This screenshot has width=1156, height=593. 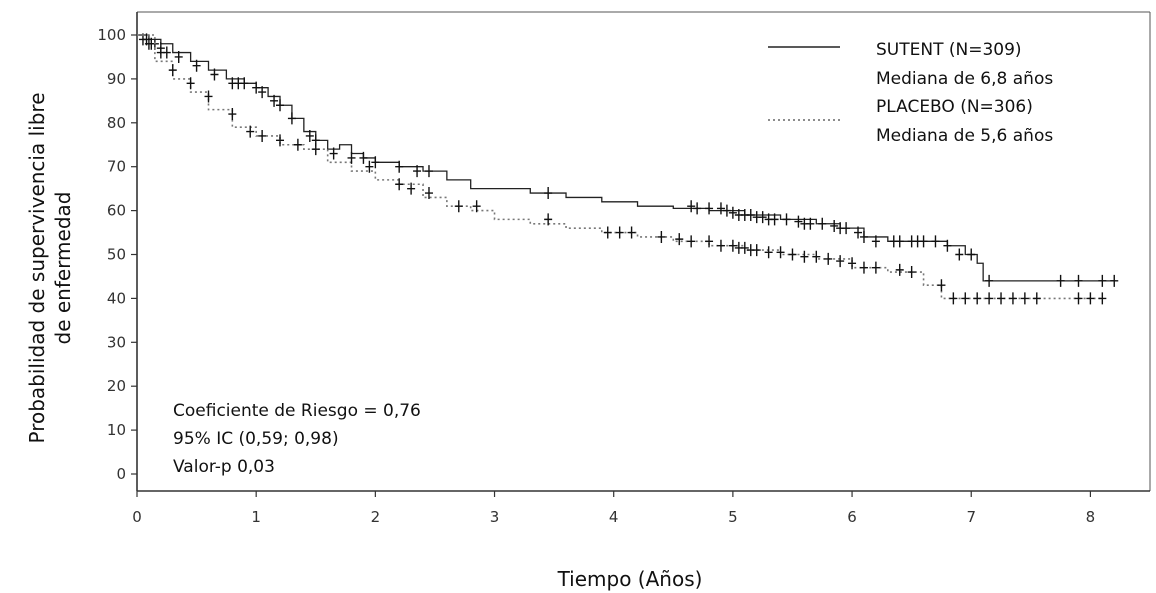 I want to click on y-tick-label: 70, so click(x=116, y=167).